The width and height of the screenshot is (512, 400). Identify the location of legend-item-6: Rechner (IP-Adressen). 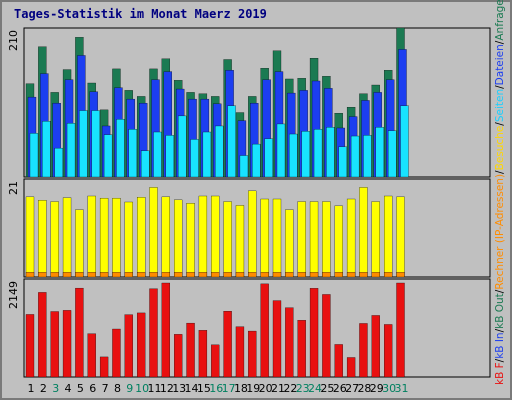
(500, 232).